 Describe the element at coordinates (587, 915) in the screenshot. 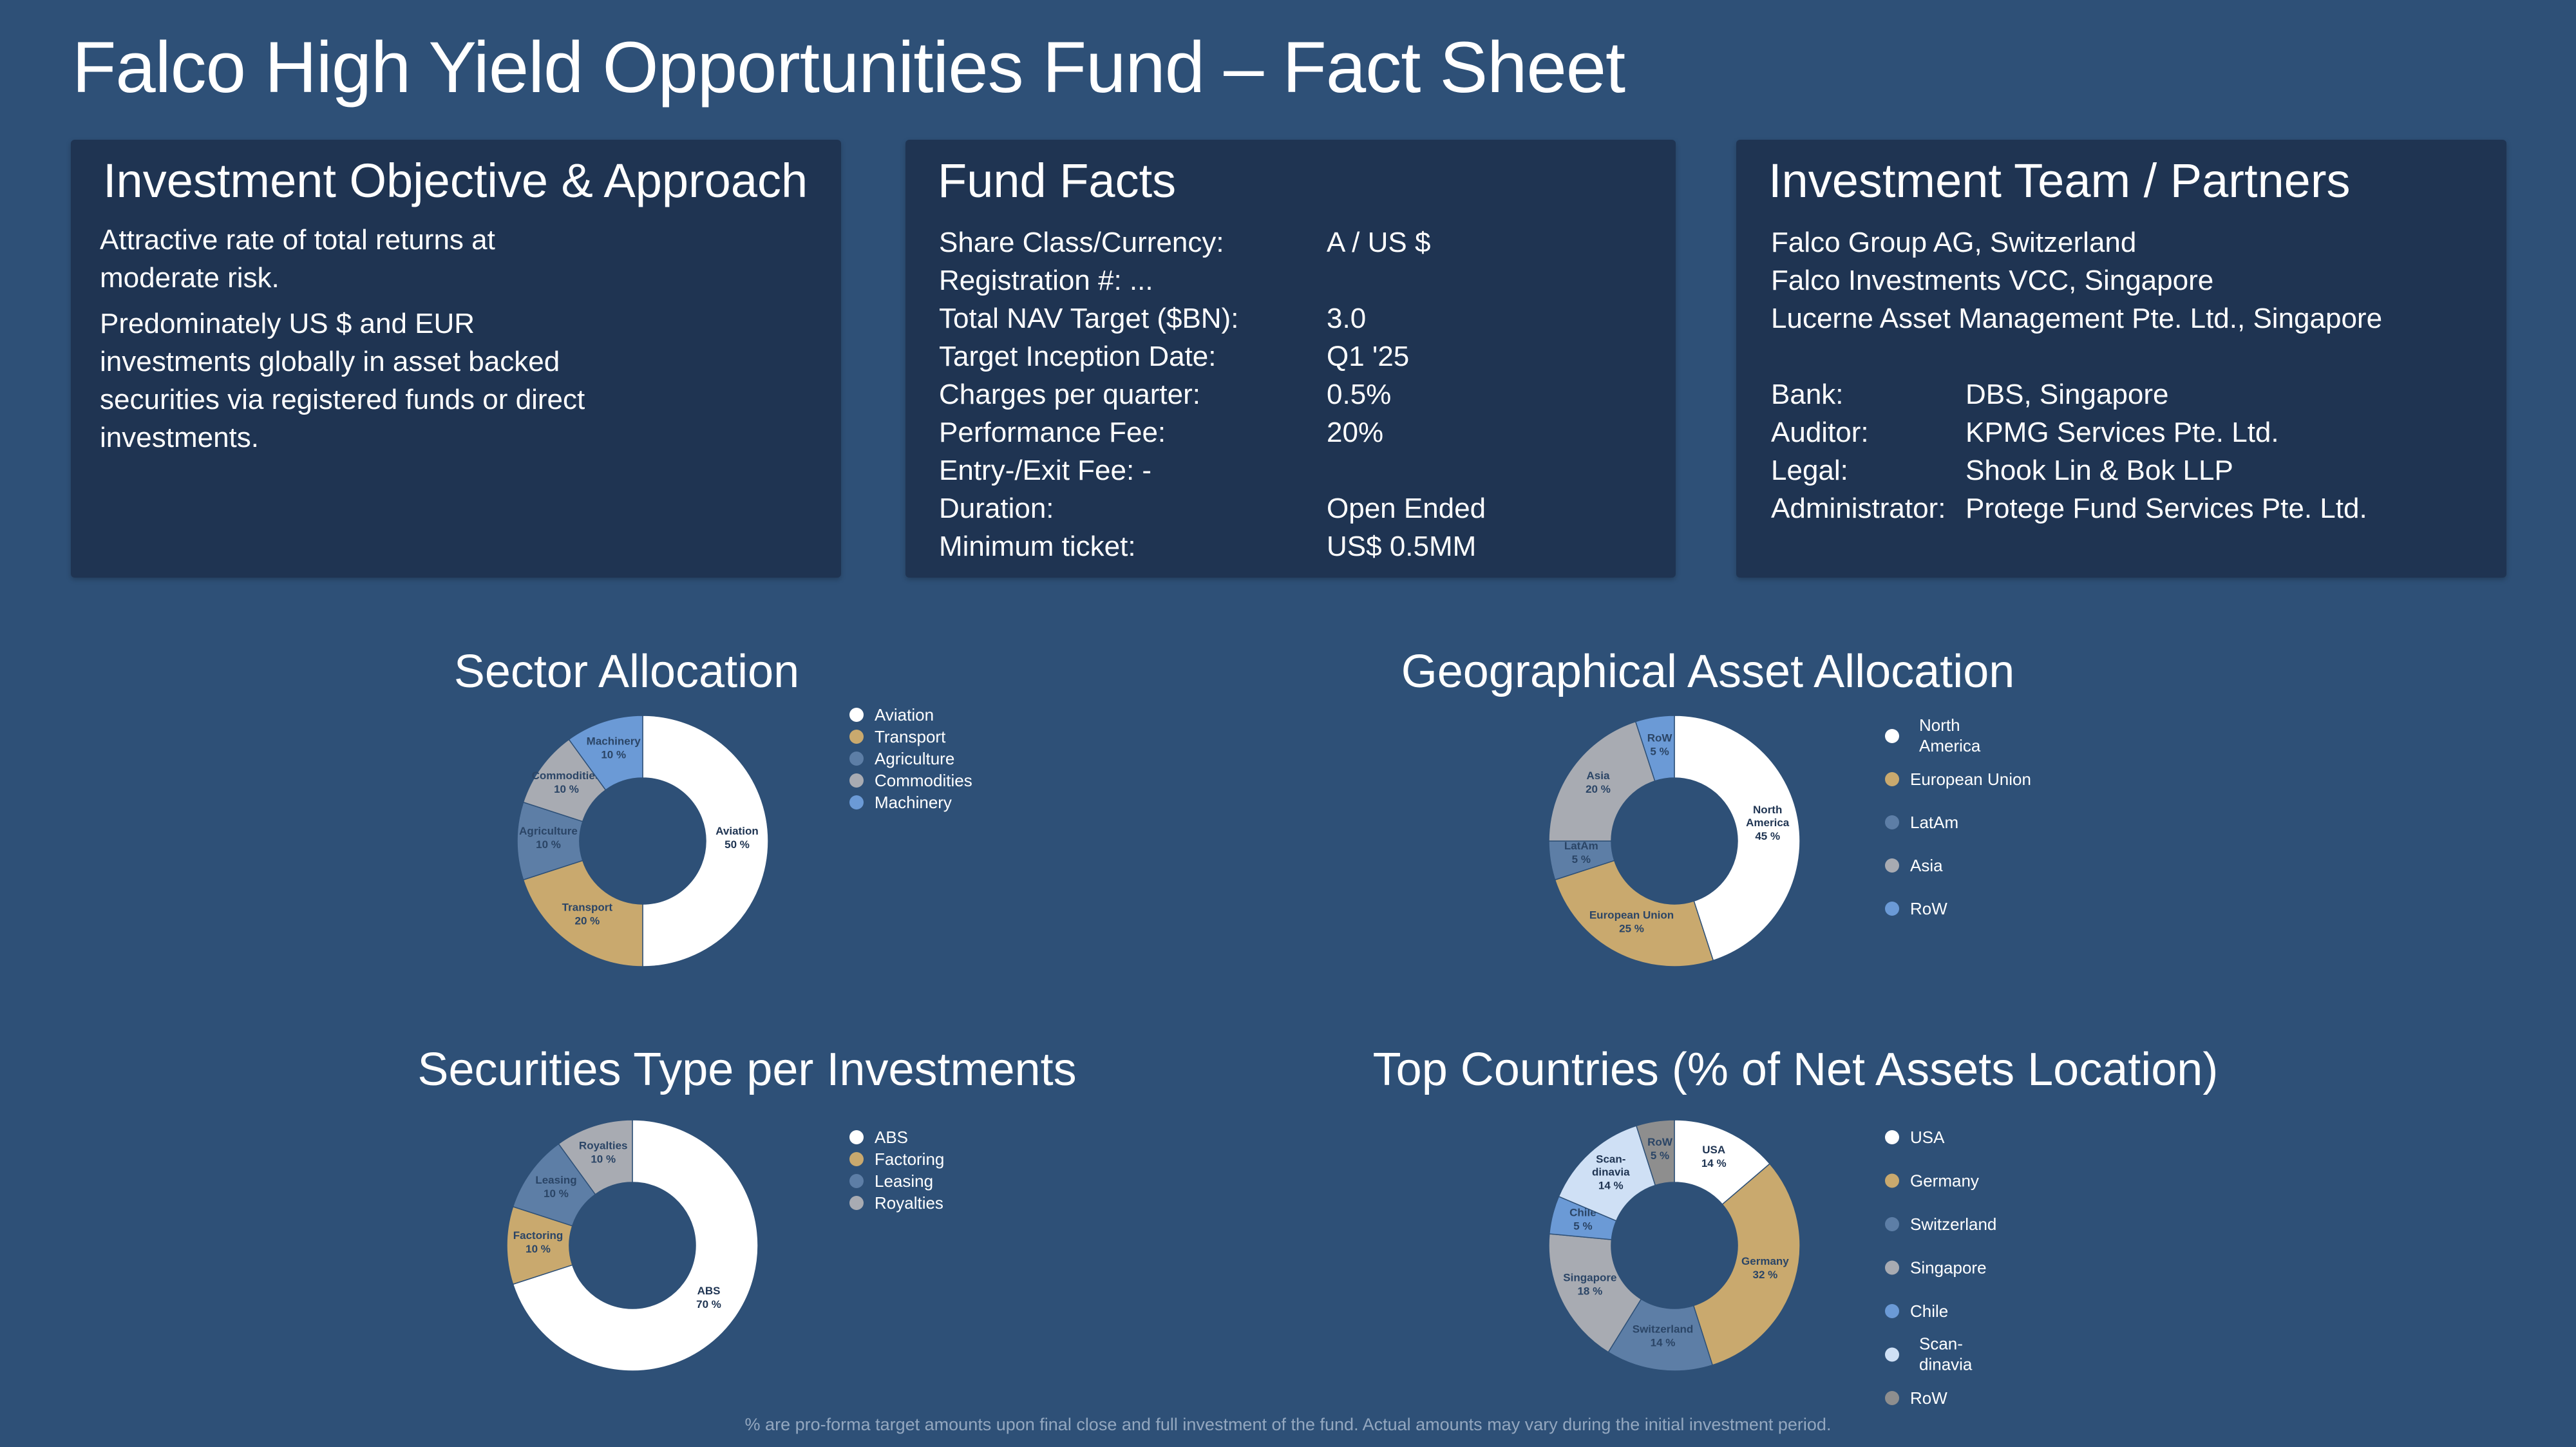

I see `slice-label-transport: Transport 20 %` at that location.